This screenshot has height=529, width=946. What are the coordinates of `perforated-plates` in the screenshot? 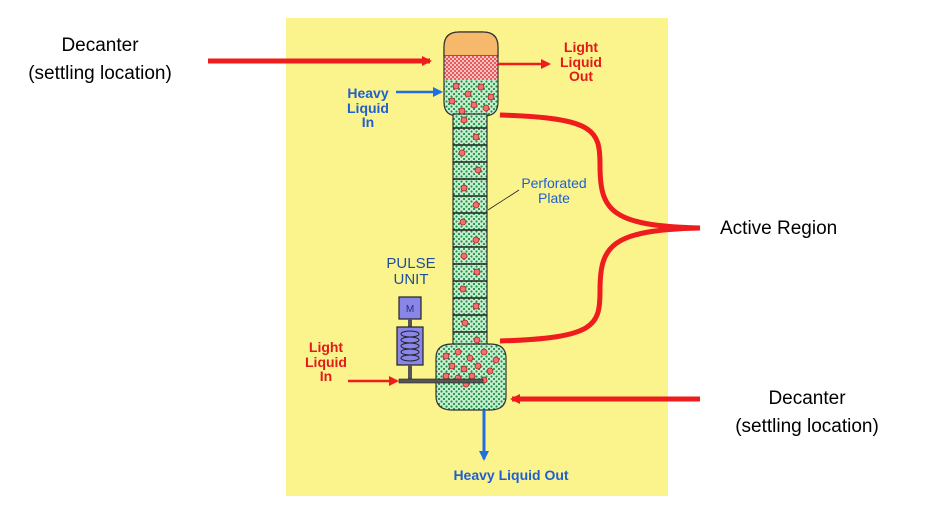 It's located at (470, 230).